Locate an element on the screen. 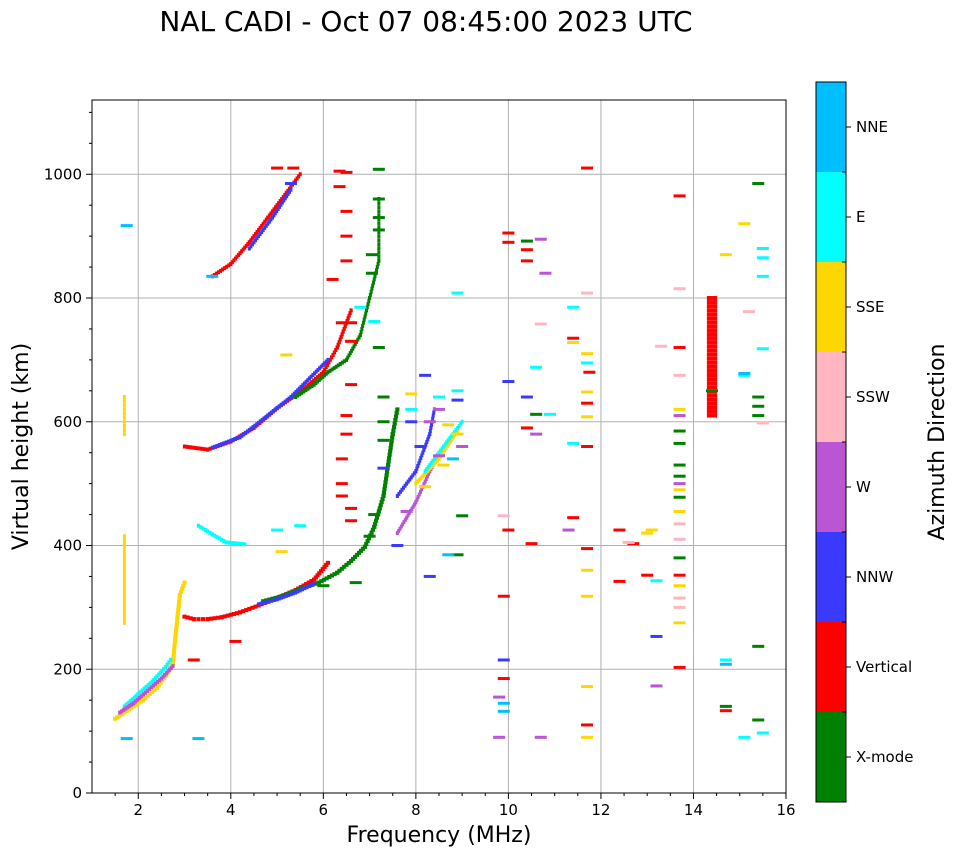 The width and height of the screenshot is (958, 857). x-tick-label: 10 is located at coordinates (508, 810).